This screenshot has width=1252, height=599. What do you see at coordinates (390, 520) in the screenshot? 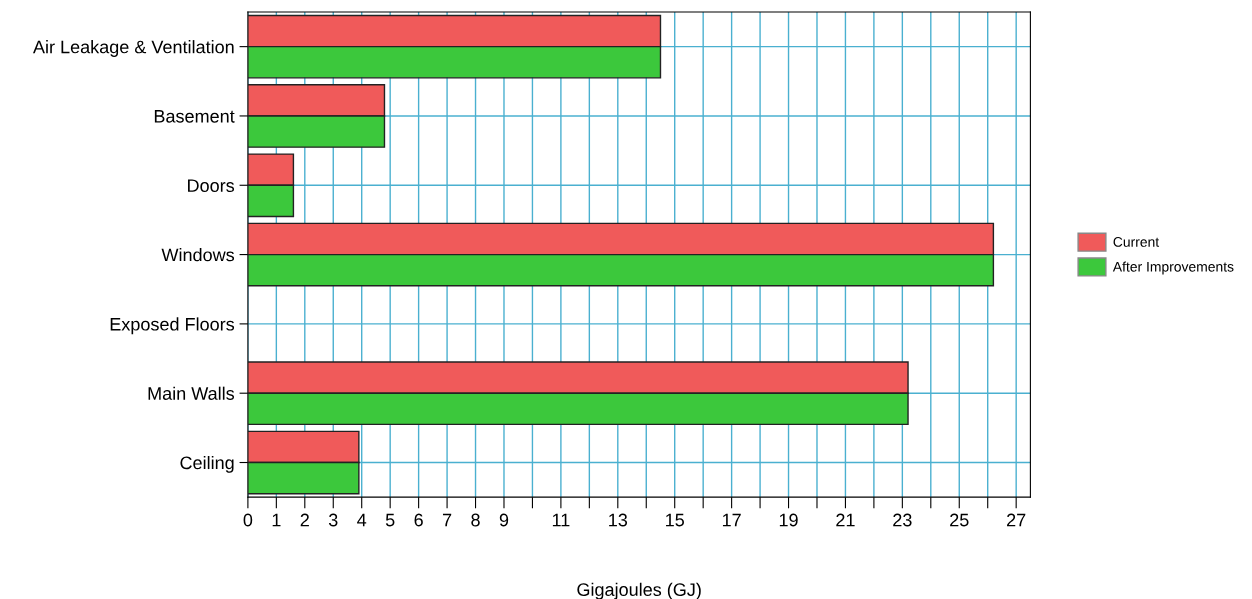
I see `x-tick-label: 5` at bounding box center [390, 520].